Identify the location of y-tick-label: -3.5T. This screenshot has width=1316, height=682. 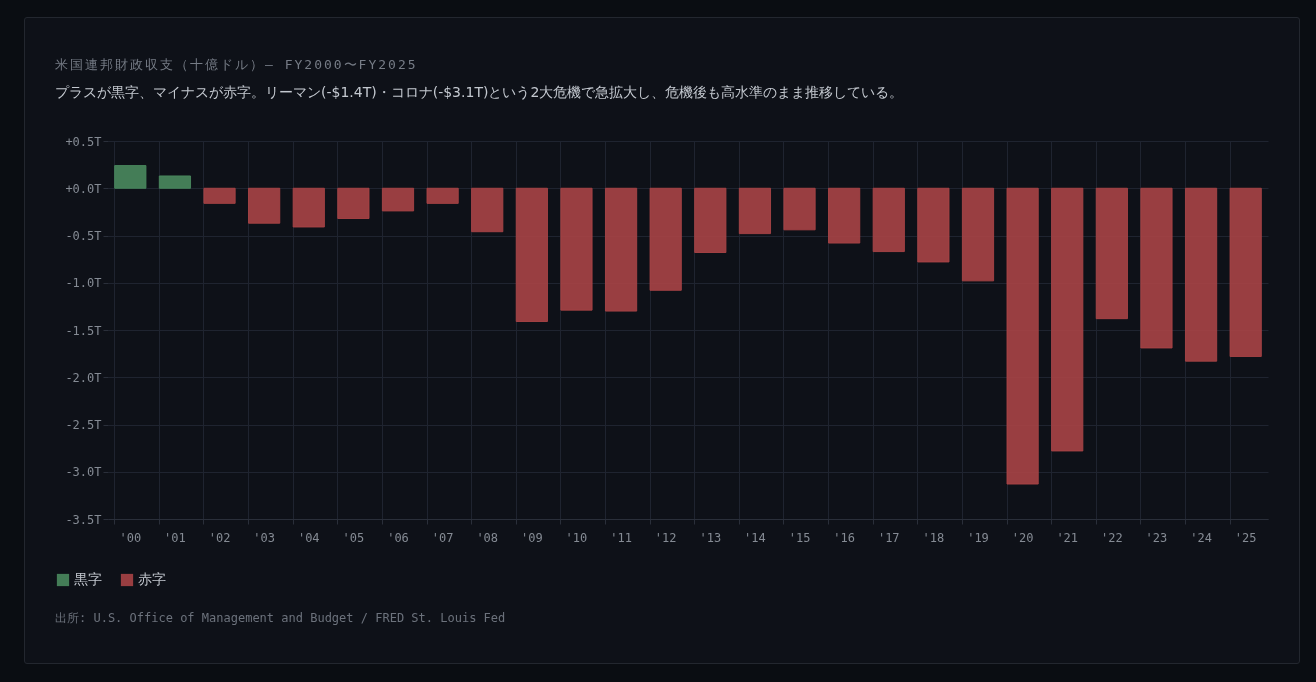
(83, 519).